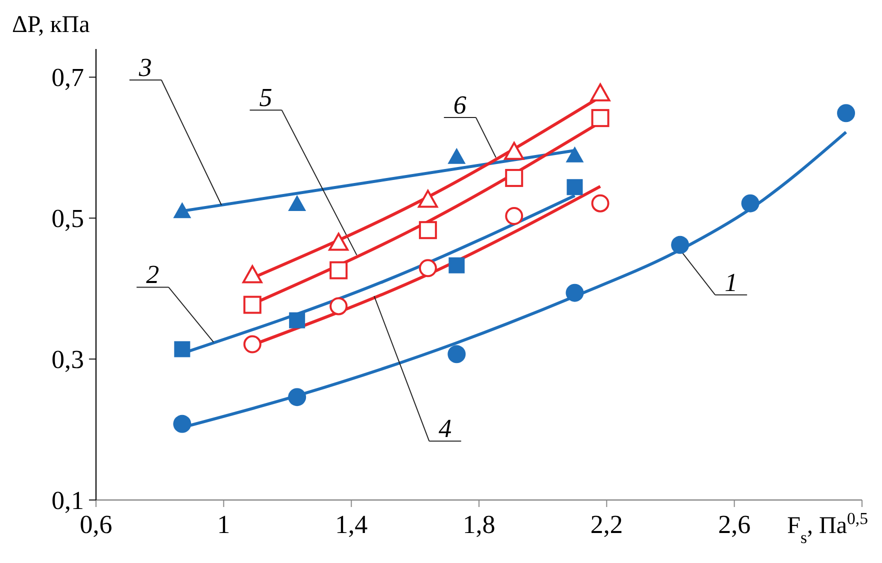 The height and width of the screenshot is (563, 882). Describe the element at coordinates (153, 275) in the screenshot. I see `text: 2` at that location.